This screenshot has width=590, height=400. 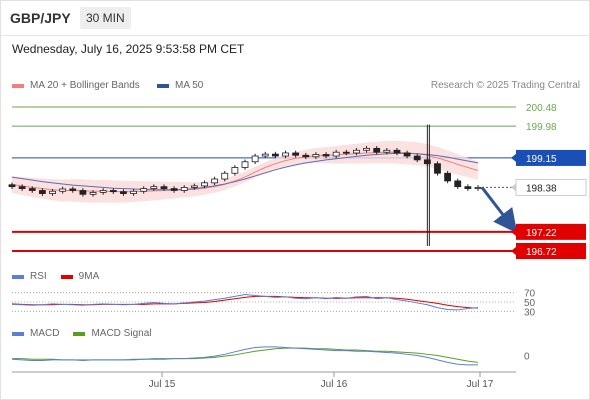 What do you see at coordinates (541, 108) in the screenshot?
I see `level-label-200.48: 200.48` at bounding box center [541, 108].